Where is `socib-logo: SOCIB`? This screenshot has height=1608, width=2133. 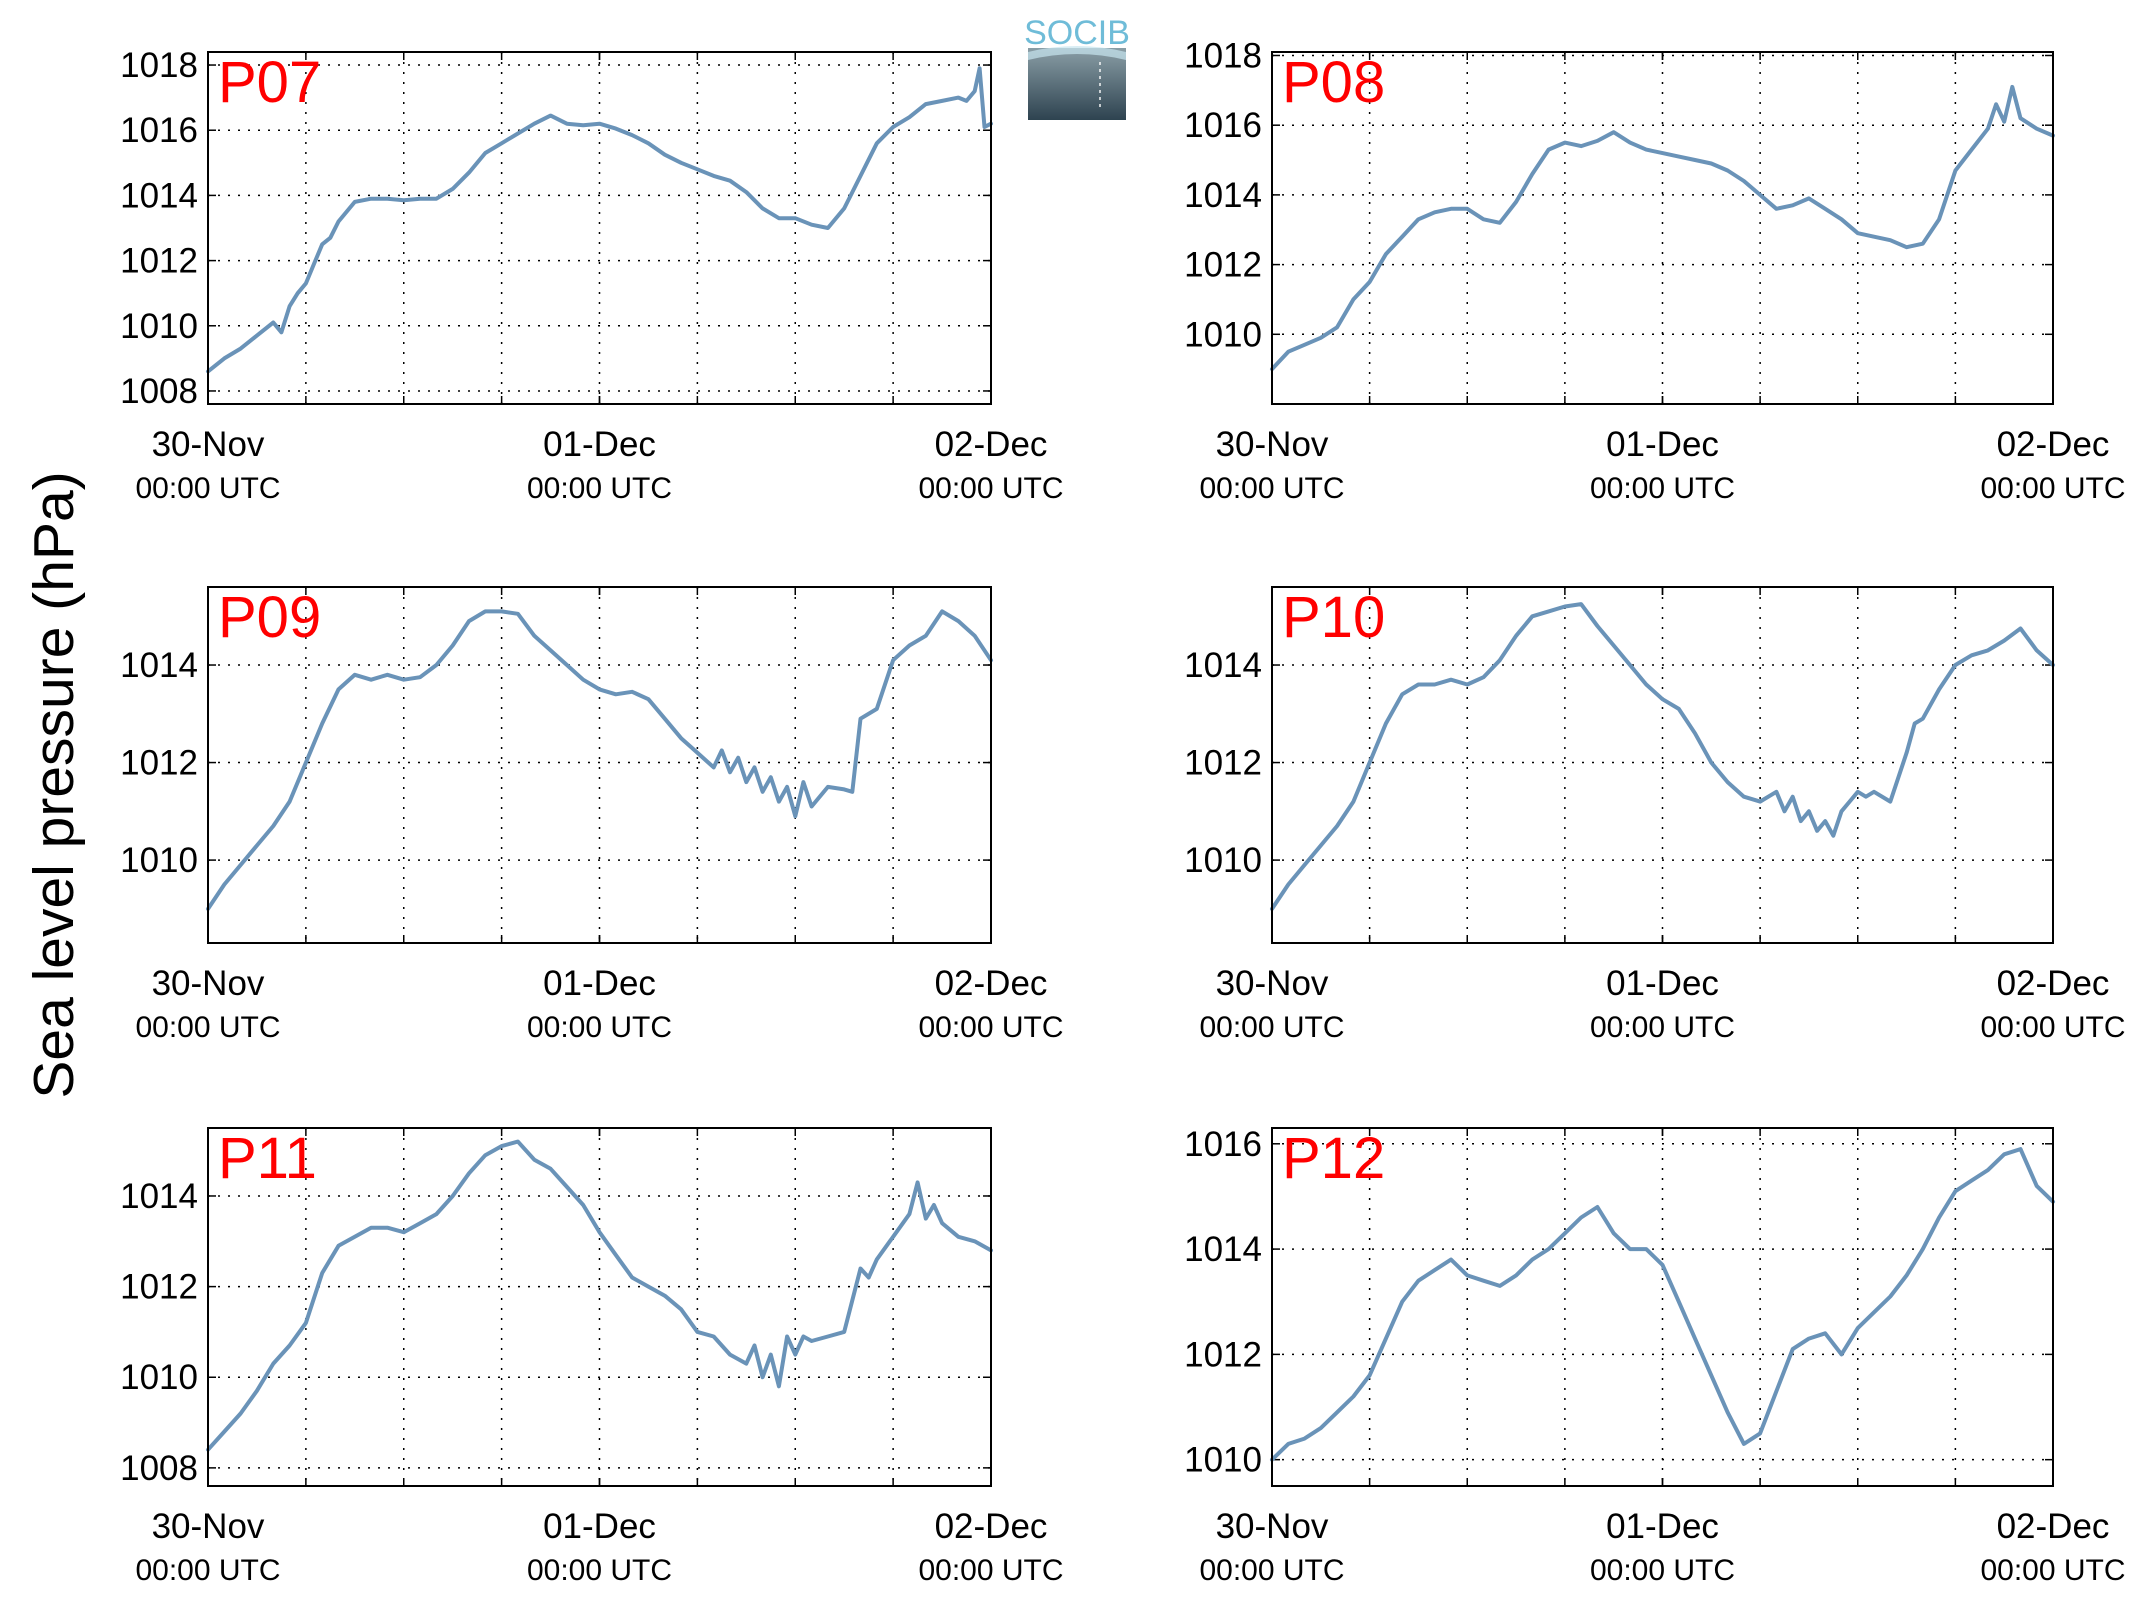 socib-logo: SOCIB is located at coordinates (1077, 67).